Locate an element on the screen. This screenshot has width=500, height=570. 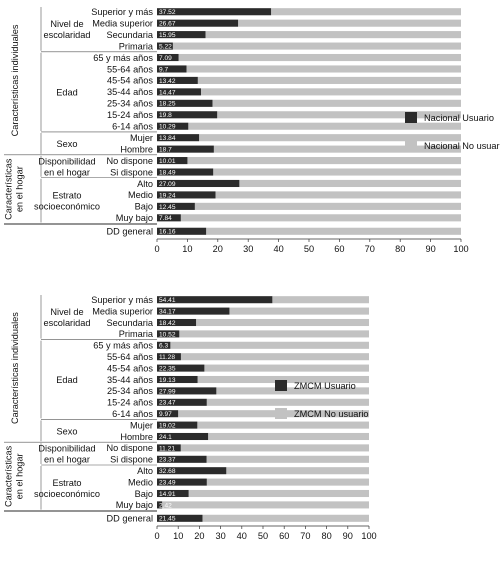
legend-label-nacional-usuario: Nacional Usuario is located at coordinates (459, 118).